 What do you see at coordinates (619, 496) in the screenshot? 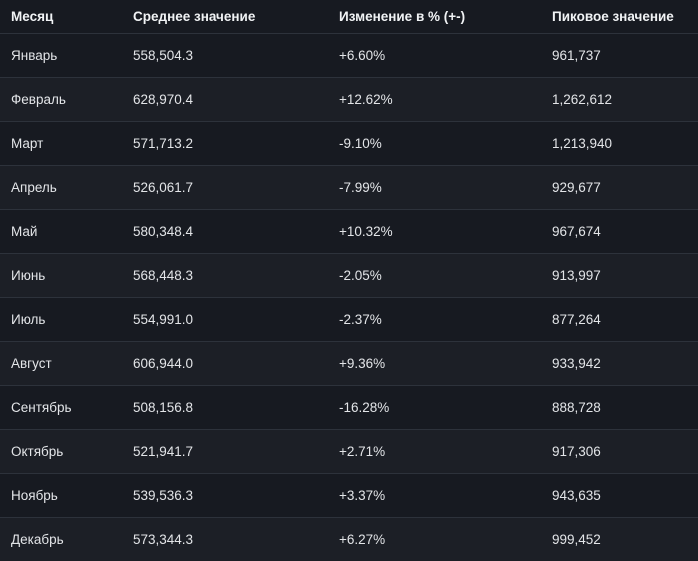
I see `cell-peak: 943,635` at bounding box center [619, 496].